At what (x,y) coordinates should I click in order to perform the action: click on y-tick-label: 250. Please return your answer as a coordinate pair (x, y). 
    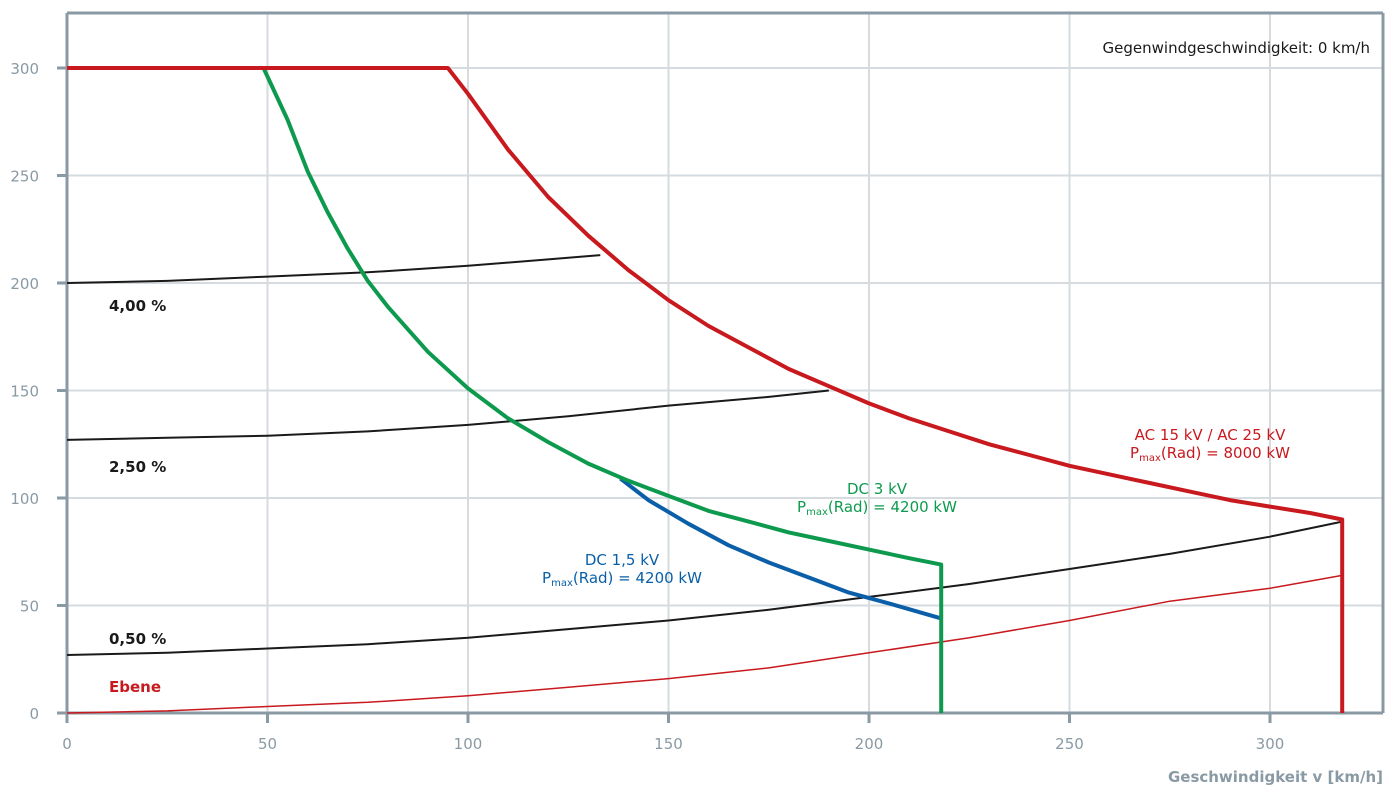
    Looking at the image, I should click on (24, 177).